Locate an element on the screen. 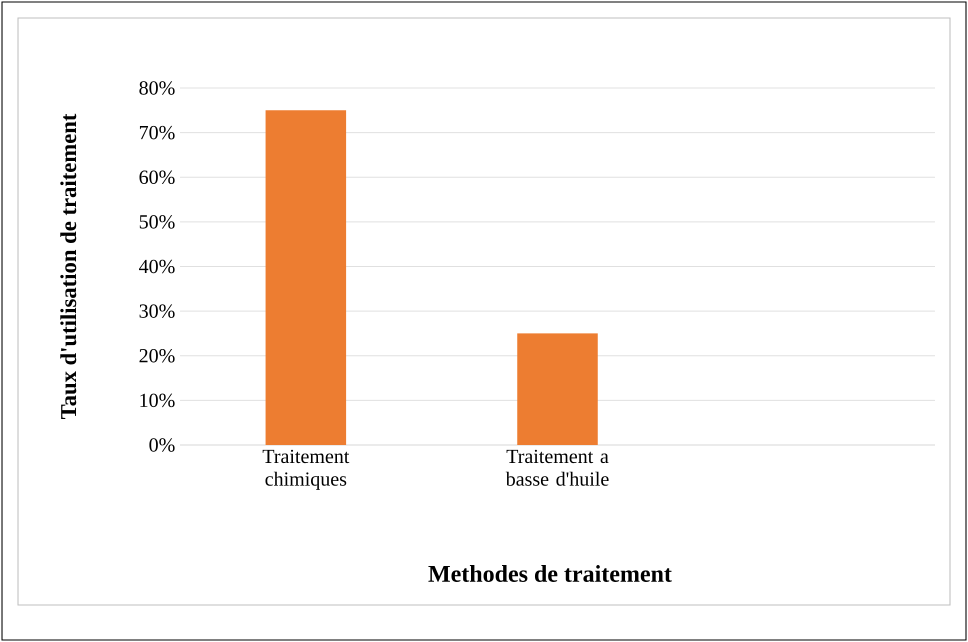 The width and height of the screenshot is (968, 642). x-tick-label: Traitement a basse d'huile is located at coordinates (557, 468).